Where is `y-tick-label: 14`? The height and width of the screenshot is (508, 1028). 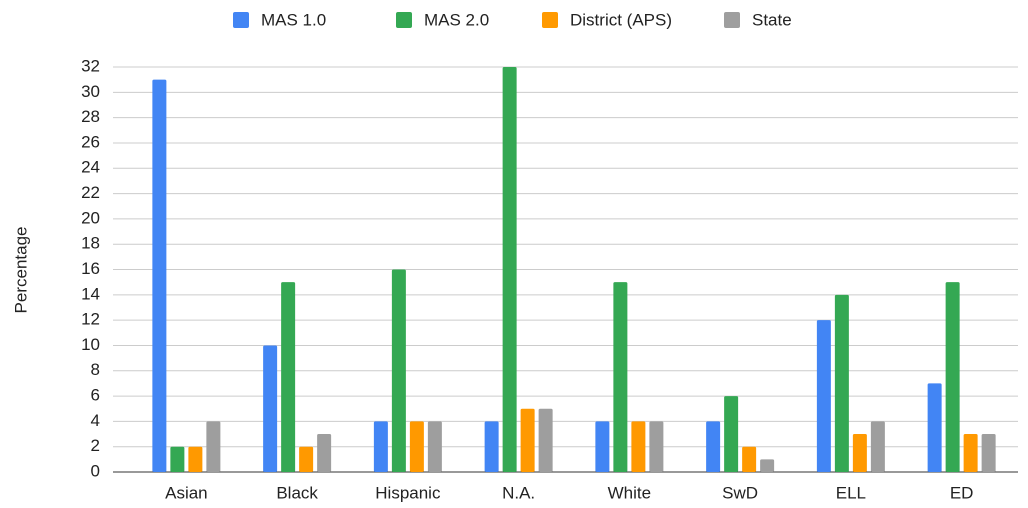
y-tick-label: 14 is located at coordinates (90, 293).